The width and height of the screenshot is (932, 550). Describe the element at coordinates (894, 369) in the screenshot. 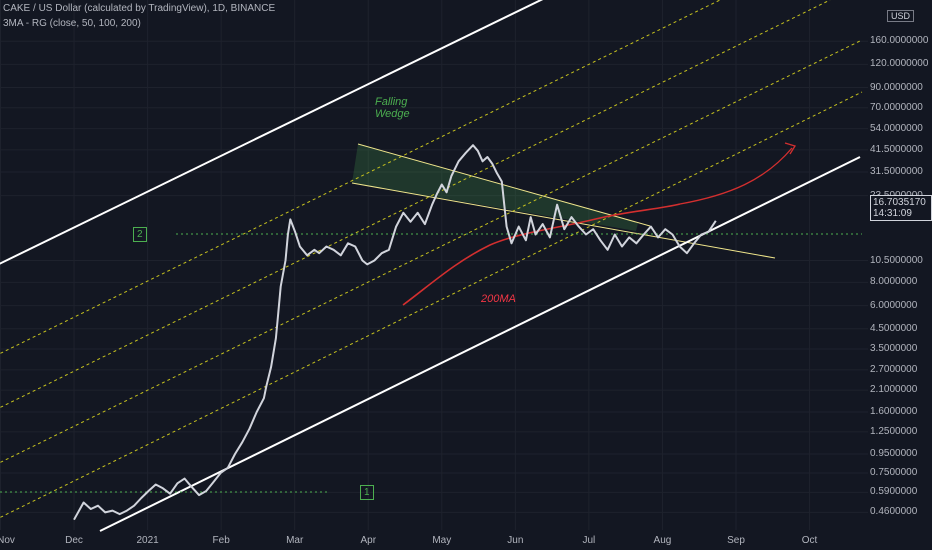

I see `price-tick-label: 2.7000000` at that location.